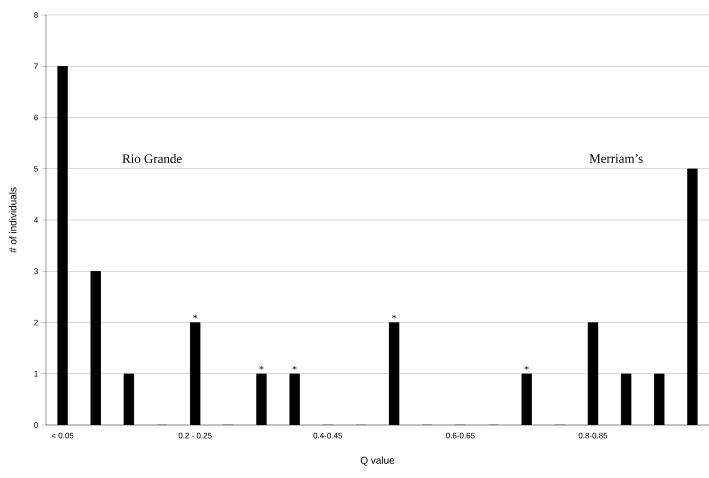  Describe the element at coordinates (152, 159) in the screenshot. I see `annotation: Rio Grande` at that location.